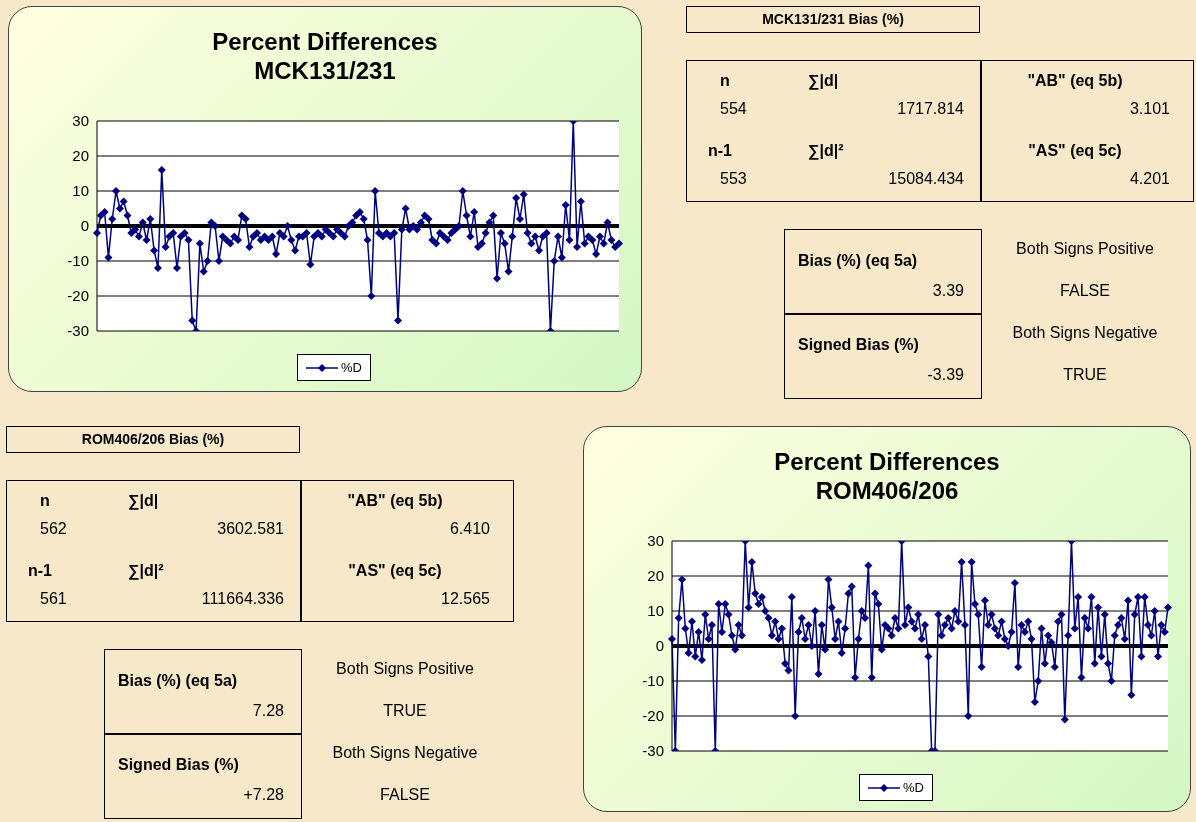 The width and height of the screenshot is (1196, 822). I want to click on text: 6.410, so click(469, 528).